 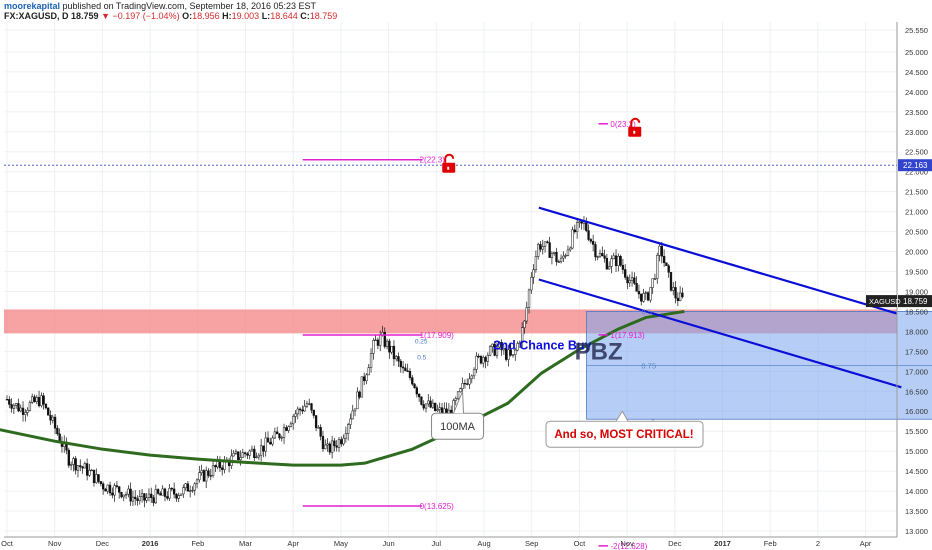 What do you see at coordinates (916, 391) in the screenshot?
I see `y-tick-label: 16.500` at bounding box center [916, 391].